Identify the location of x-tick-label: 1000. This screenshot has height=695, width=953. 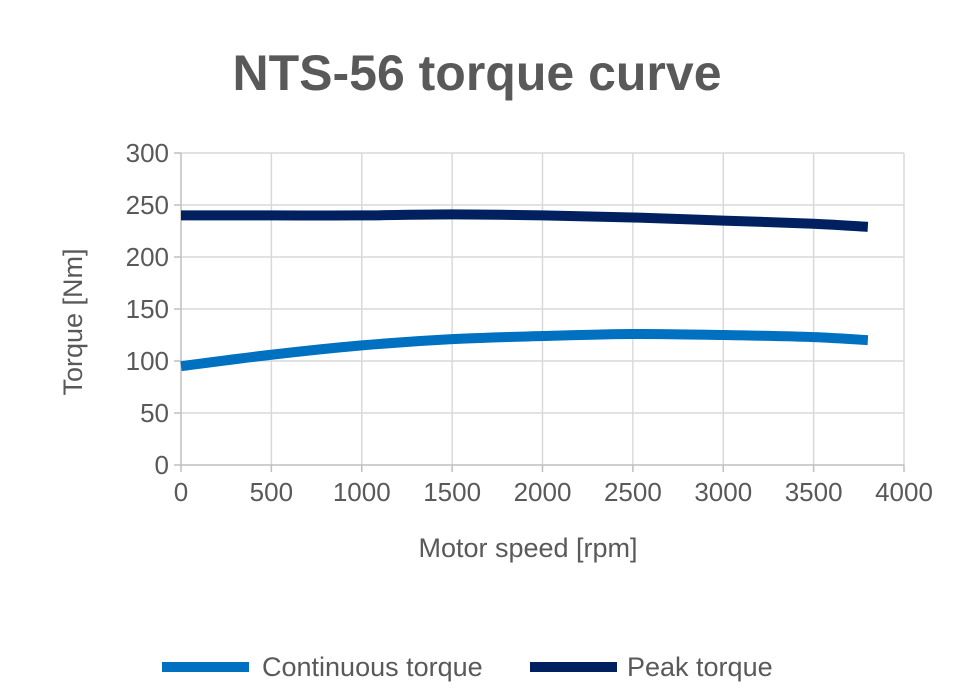
(362, 492).